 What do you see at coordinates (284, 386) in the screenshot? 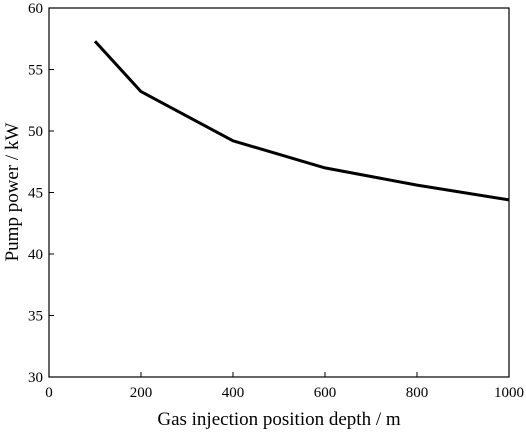
I see `x-axis-ticks: 0 200 400 600 800 1000` at bounding box center [284, 386].